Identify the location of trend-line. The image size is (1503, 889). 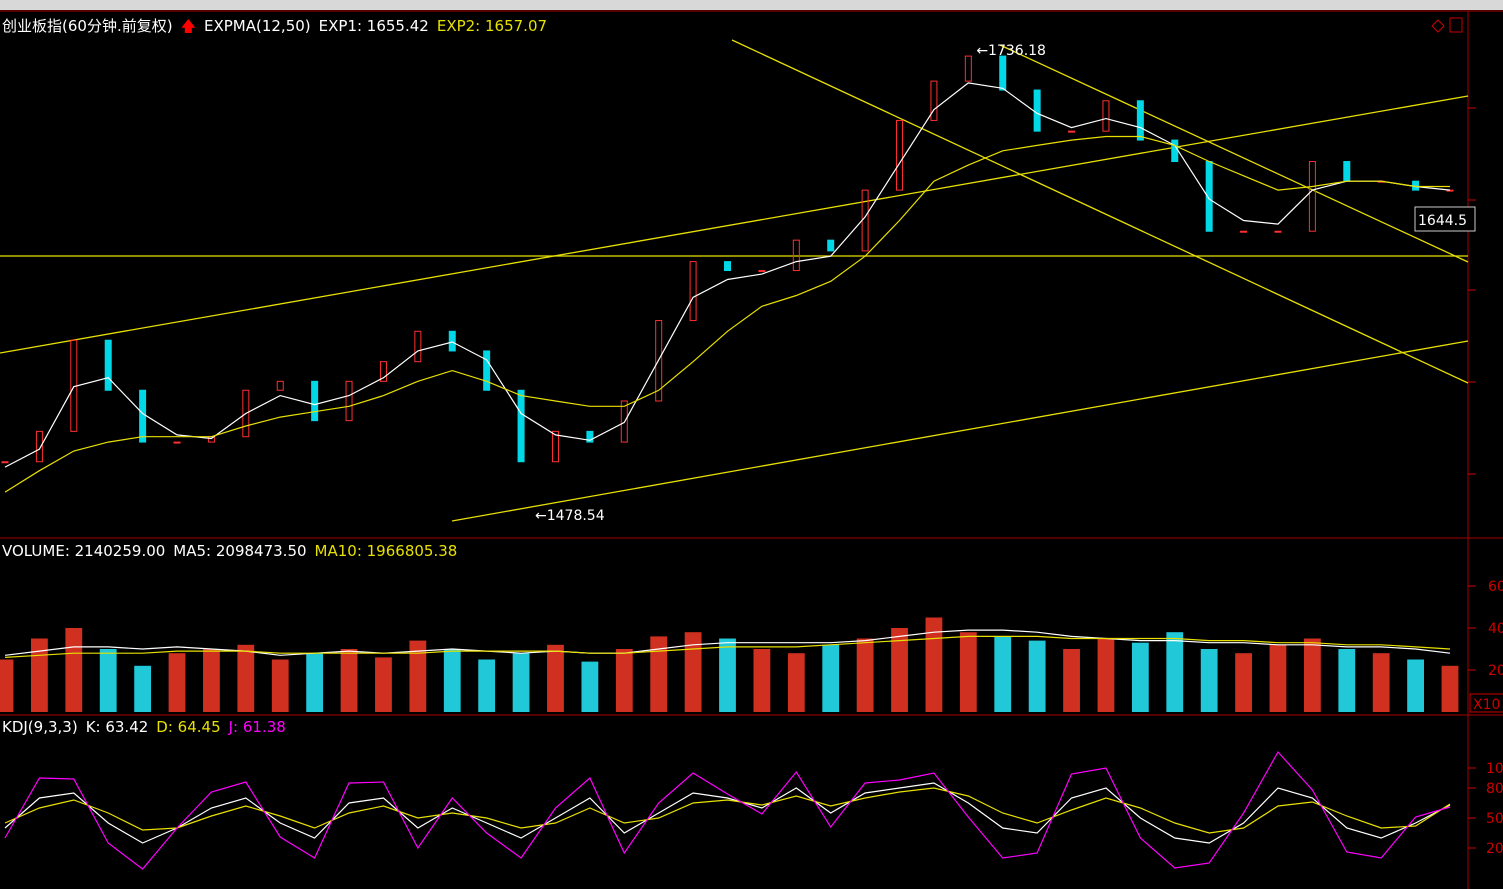
(1234, 153).